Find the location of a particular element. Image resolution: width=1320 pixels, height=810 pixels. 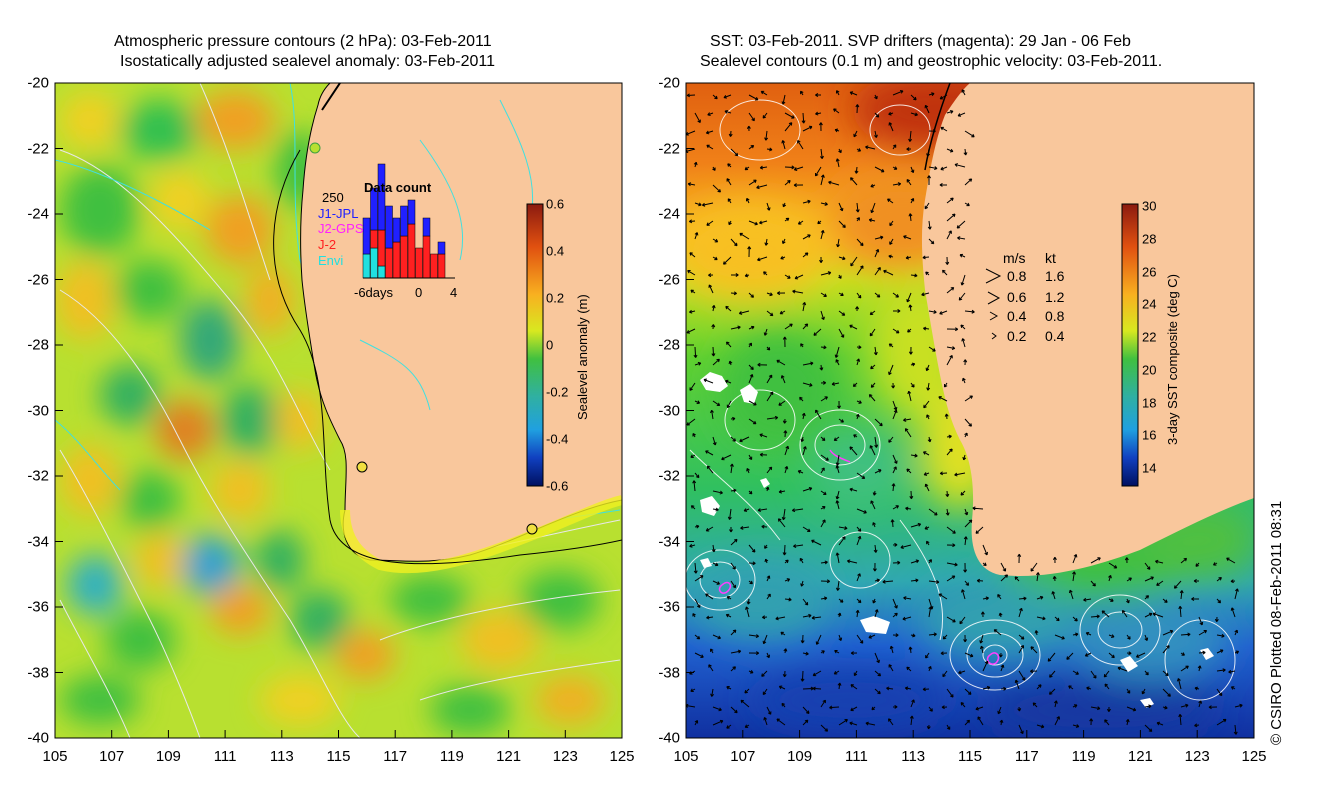

velocity-legend-row-kt: 0.8 is located at coordinates (1055, 316).